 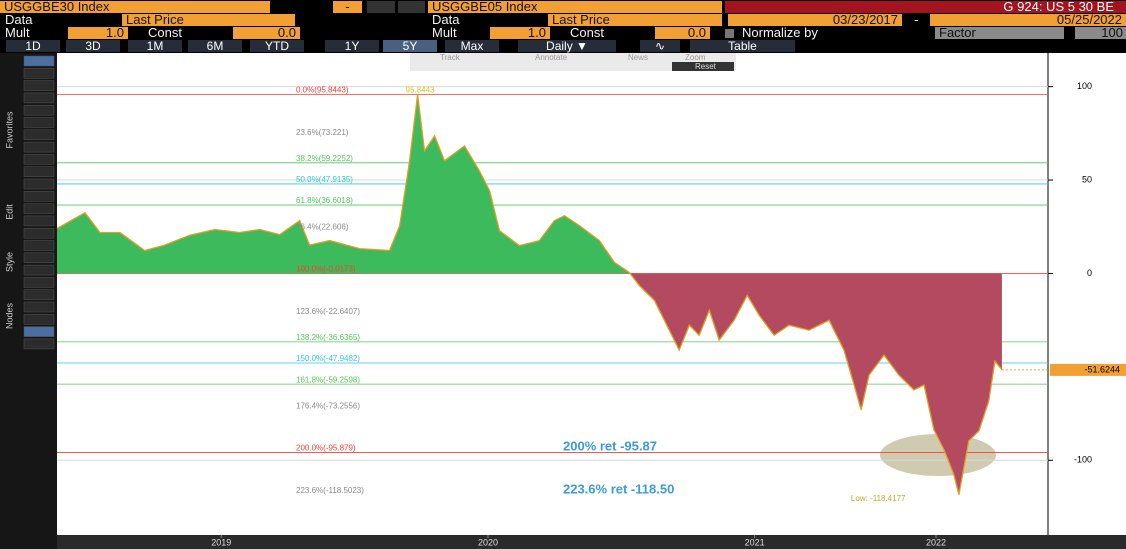 I want to click on y-tick-label: 50, so click(x=1087, y=179).